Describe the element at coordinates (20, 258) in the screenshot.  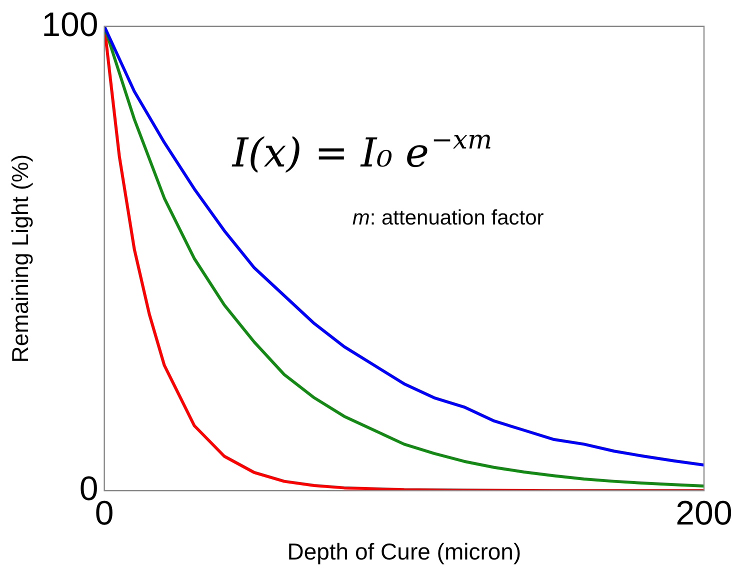
I see `y-axis-title: Remaining Light (%)` at that location.